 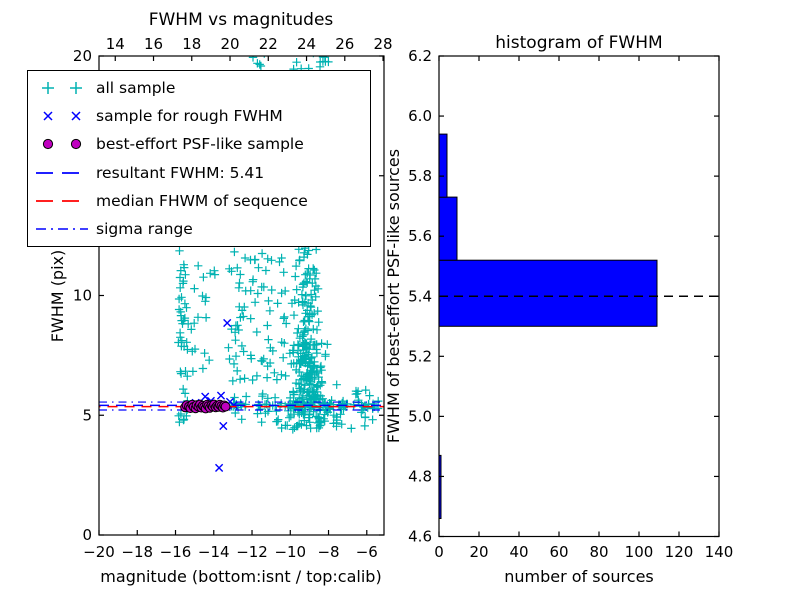 What do you see at coordinates (62, 229) in the screenshot?
I see `dashdot-line-icon` at bounding box center [62, 229].